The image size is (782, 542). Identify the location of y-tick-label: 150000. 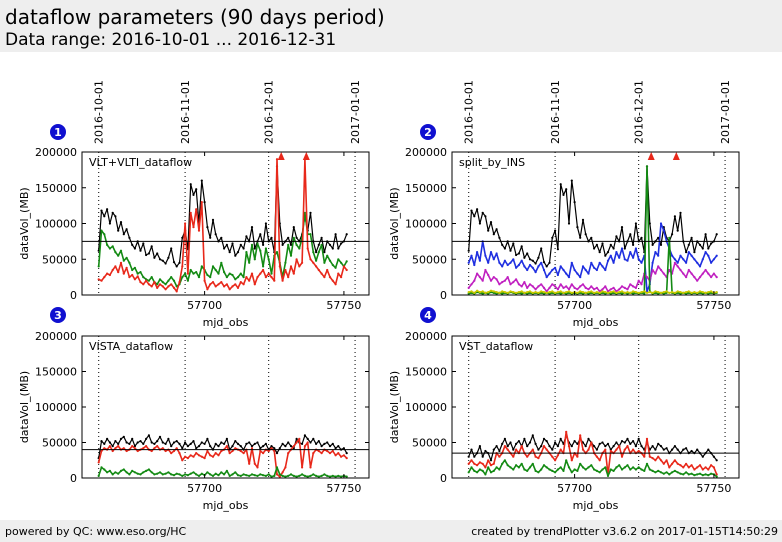
(426, 372).